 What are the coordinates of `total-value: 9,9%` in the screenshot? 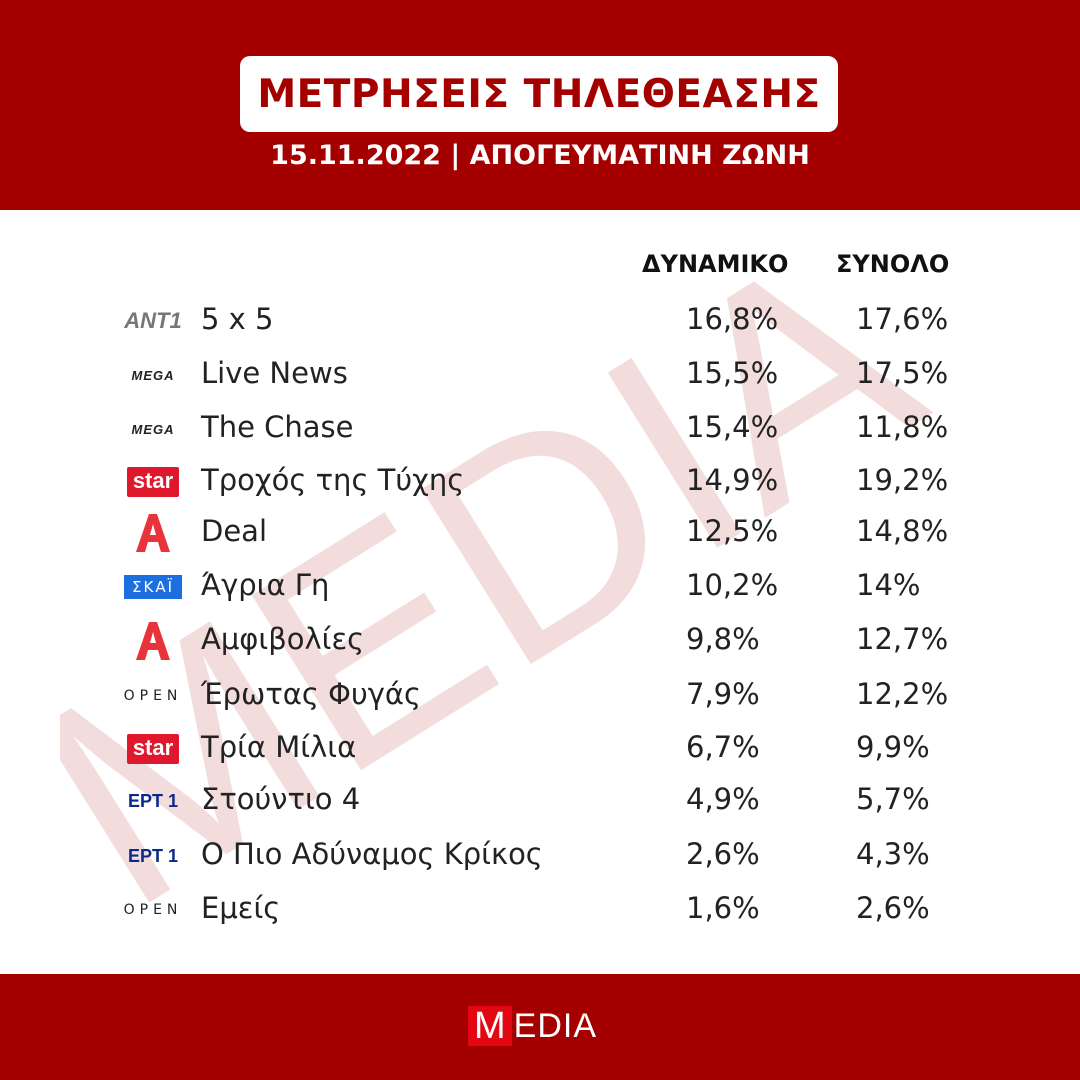 It's located at (893, 747).